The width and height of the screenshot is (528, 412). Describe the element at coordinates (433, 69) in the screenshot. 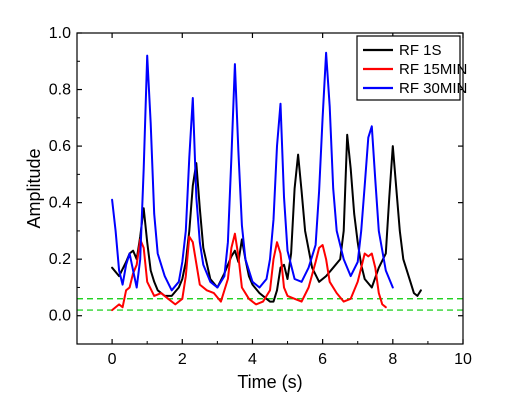

I see `legend-label-2: RF 15MIN` at that location.